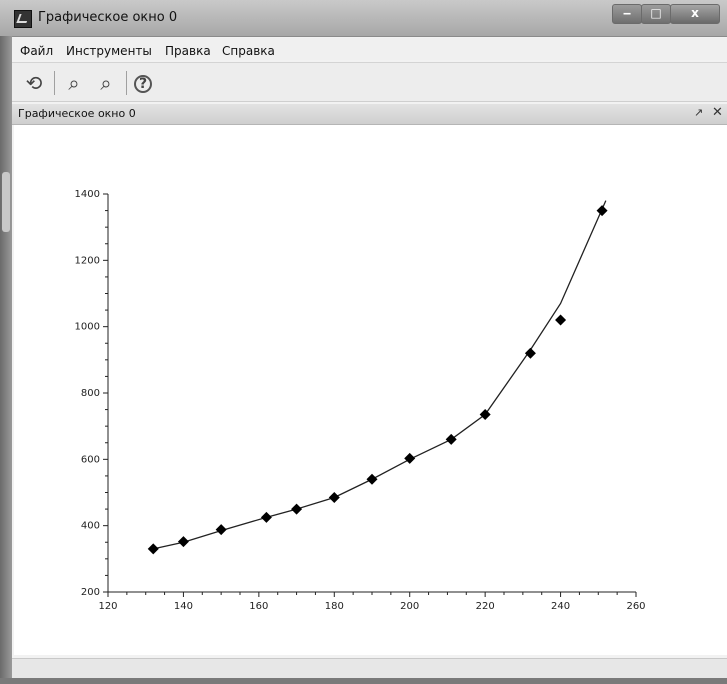  I want to click on app-icon, so click(23, 19).